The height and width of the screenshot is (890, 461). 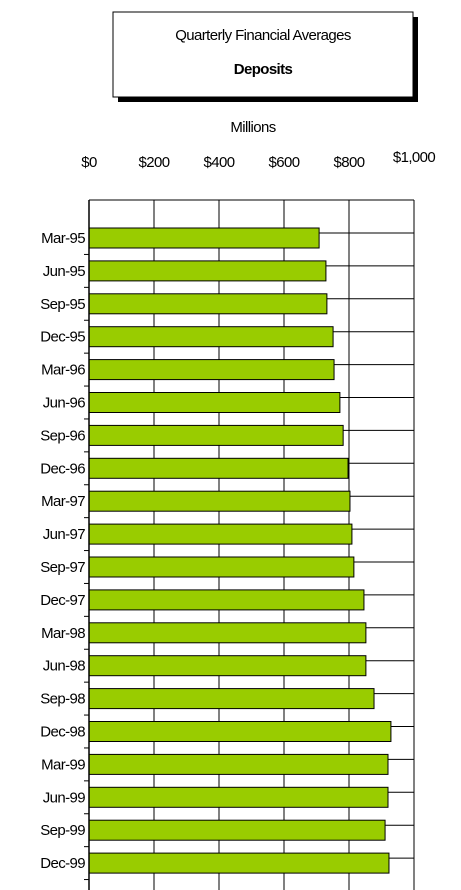 I want to click on y-tick-label: Dec-96, so click(x=62, y=468).